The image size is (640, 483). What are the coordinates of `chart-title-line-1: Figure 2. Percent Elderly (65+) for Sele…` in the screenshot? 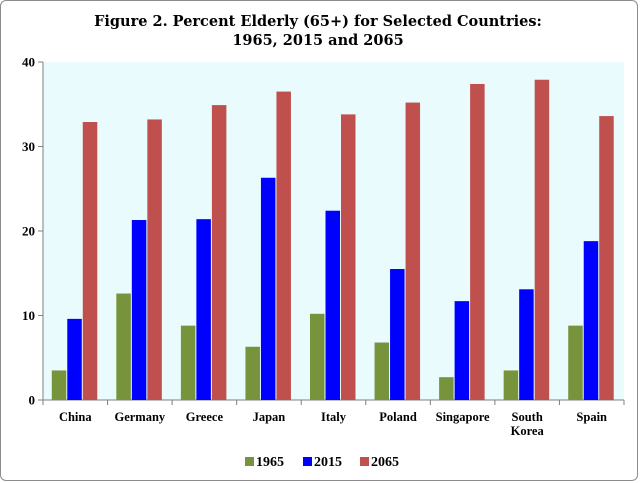 It's located at (318, 21).